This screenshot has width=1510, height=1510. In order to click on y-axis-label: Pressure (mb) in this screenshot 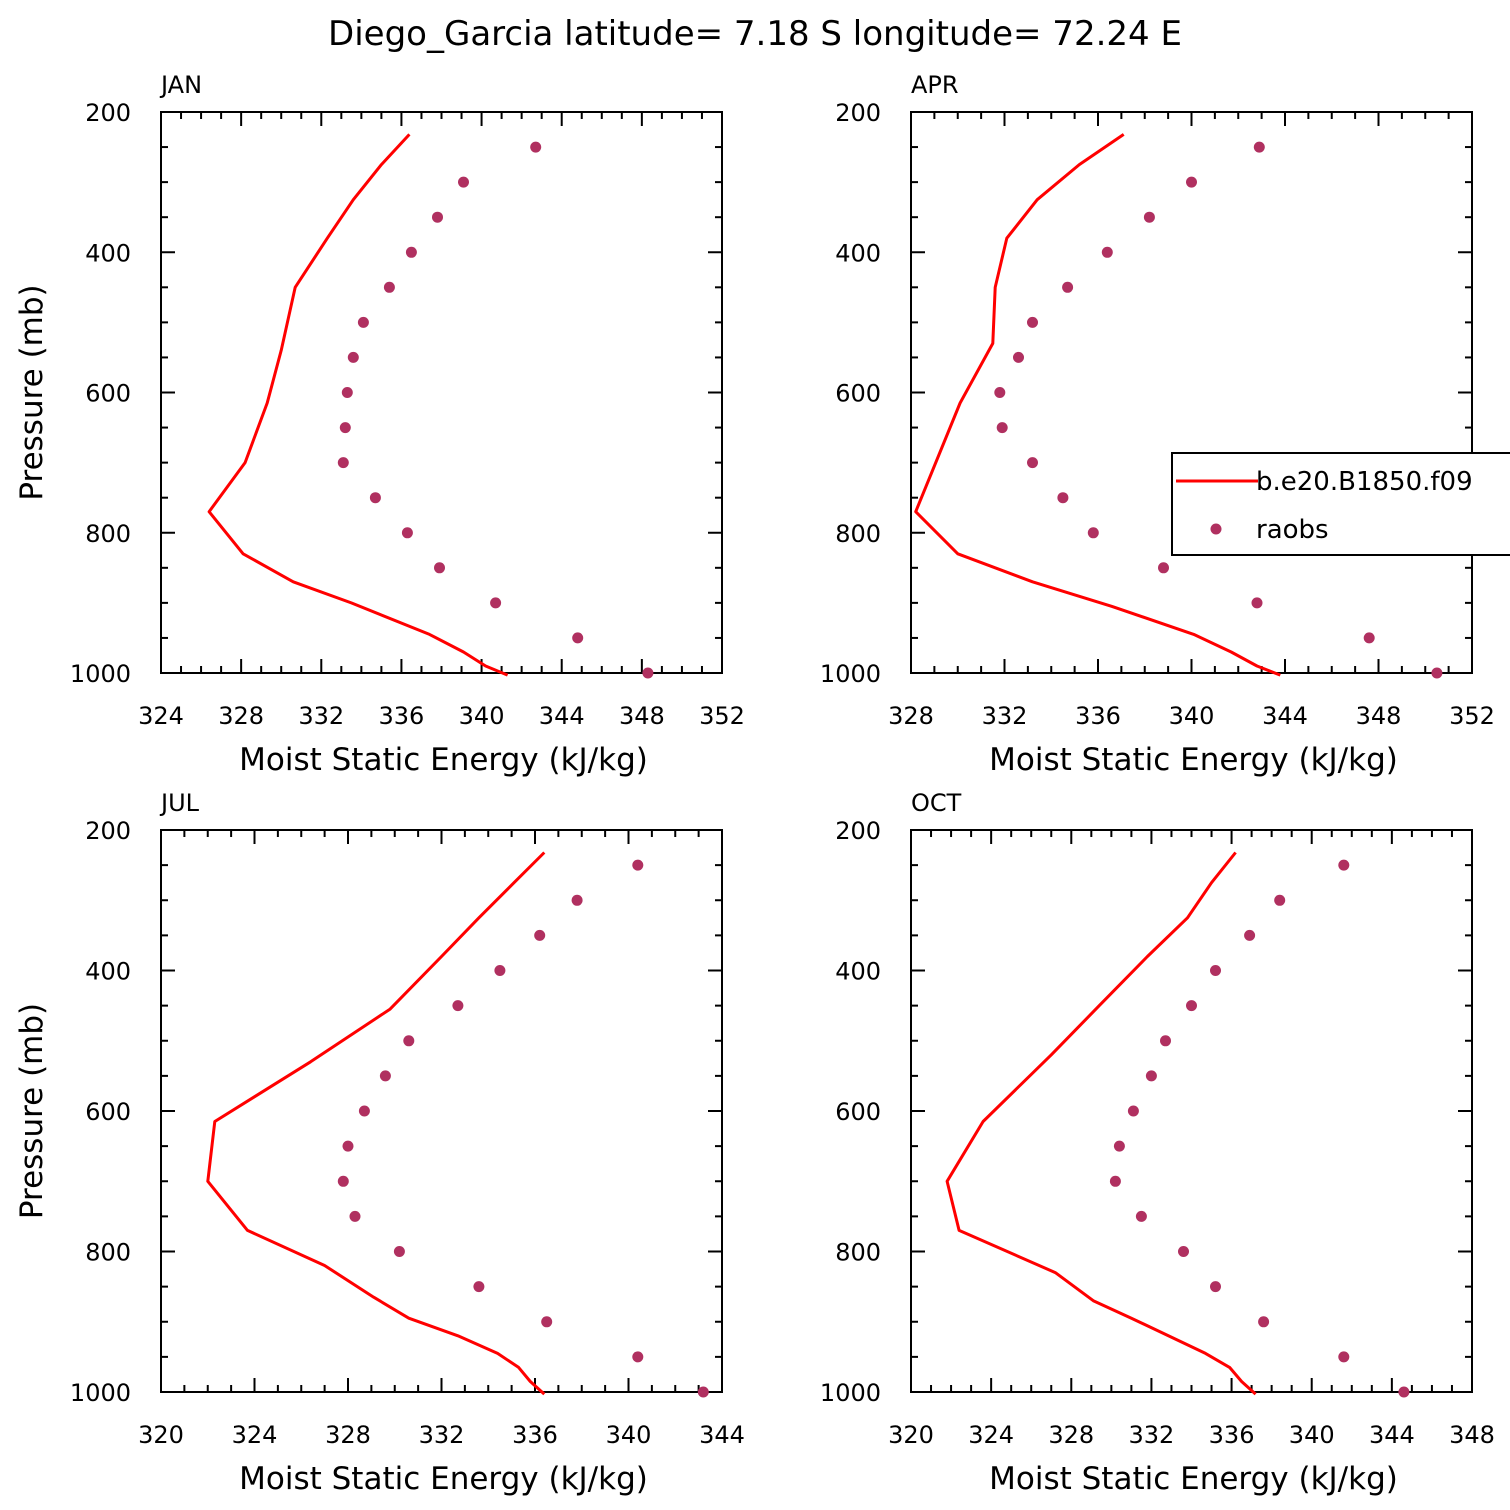, I will do `click(32, 1111)`.